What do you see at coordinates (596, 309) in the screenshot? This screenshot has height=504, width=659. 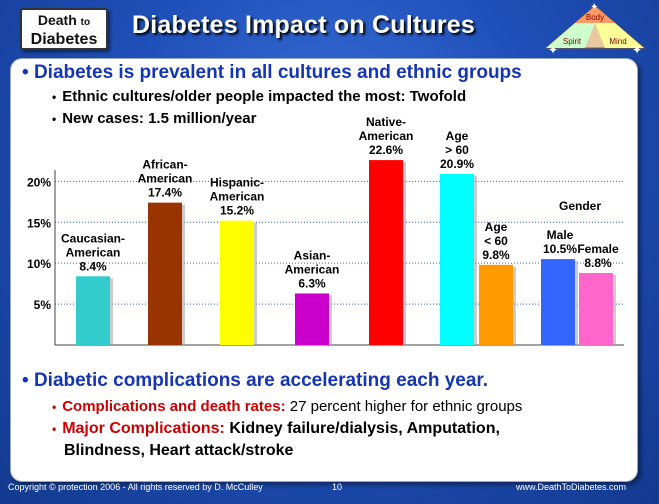 I see `bar-female` at bounding box center [596, 309].